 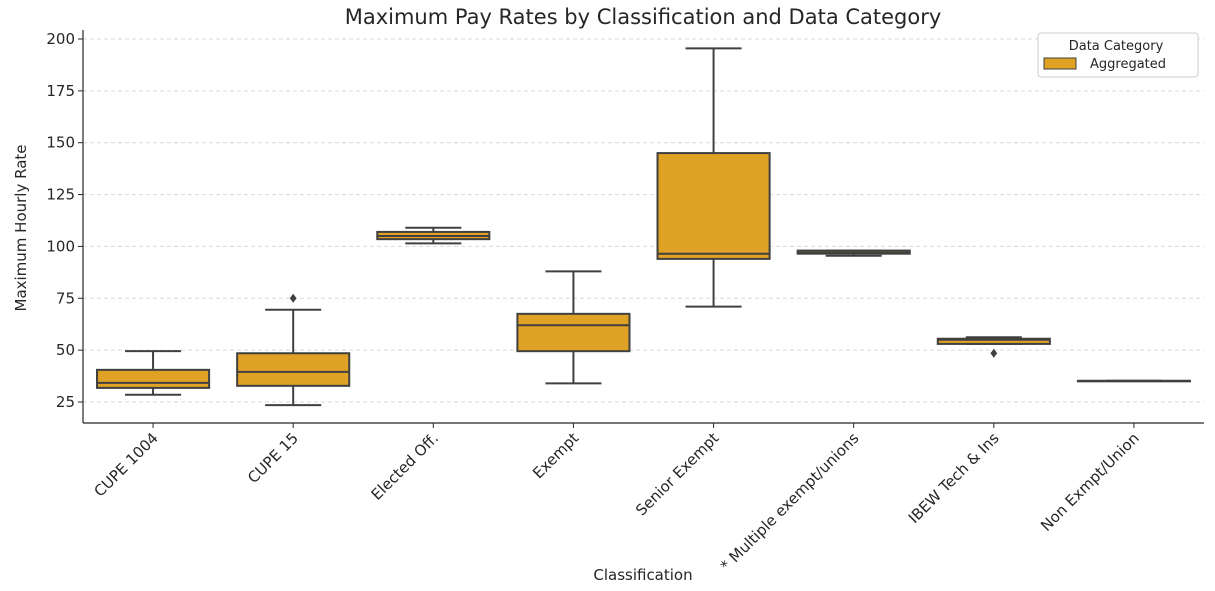 What do you see at coordinates (273, 458) in the screenshot?
I see `x-tick-label-1: CUPE 15` at bounding box center [273, 458].